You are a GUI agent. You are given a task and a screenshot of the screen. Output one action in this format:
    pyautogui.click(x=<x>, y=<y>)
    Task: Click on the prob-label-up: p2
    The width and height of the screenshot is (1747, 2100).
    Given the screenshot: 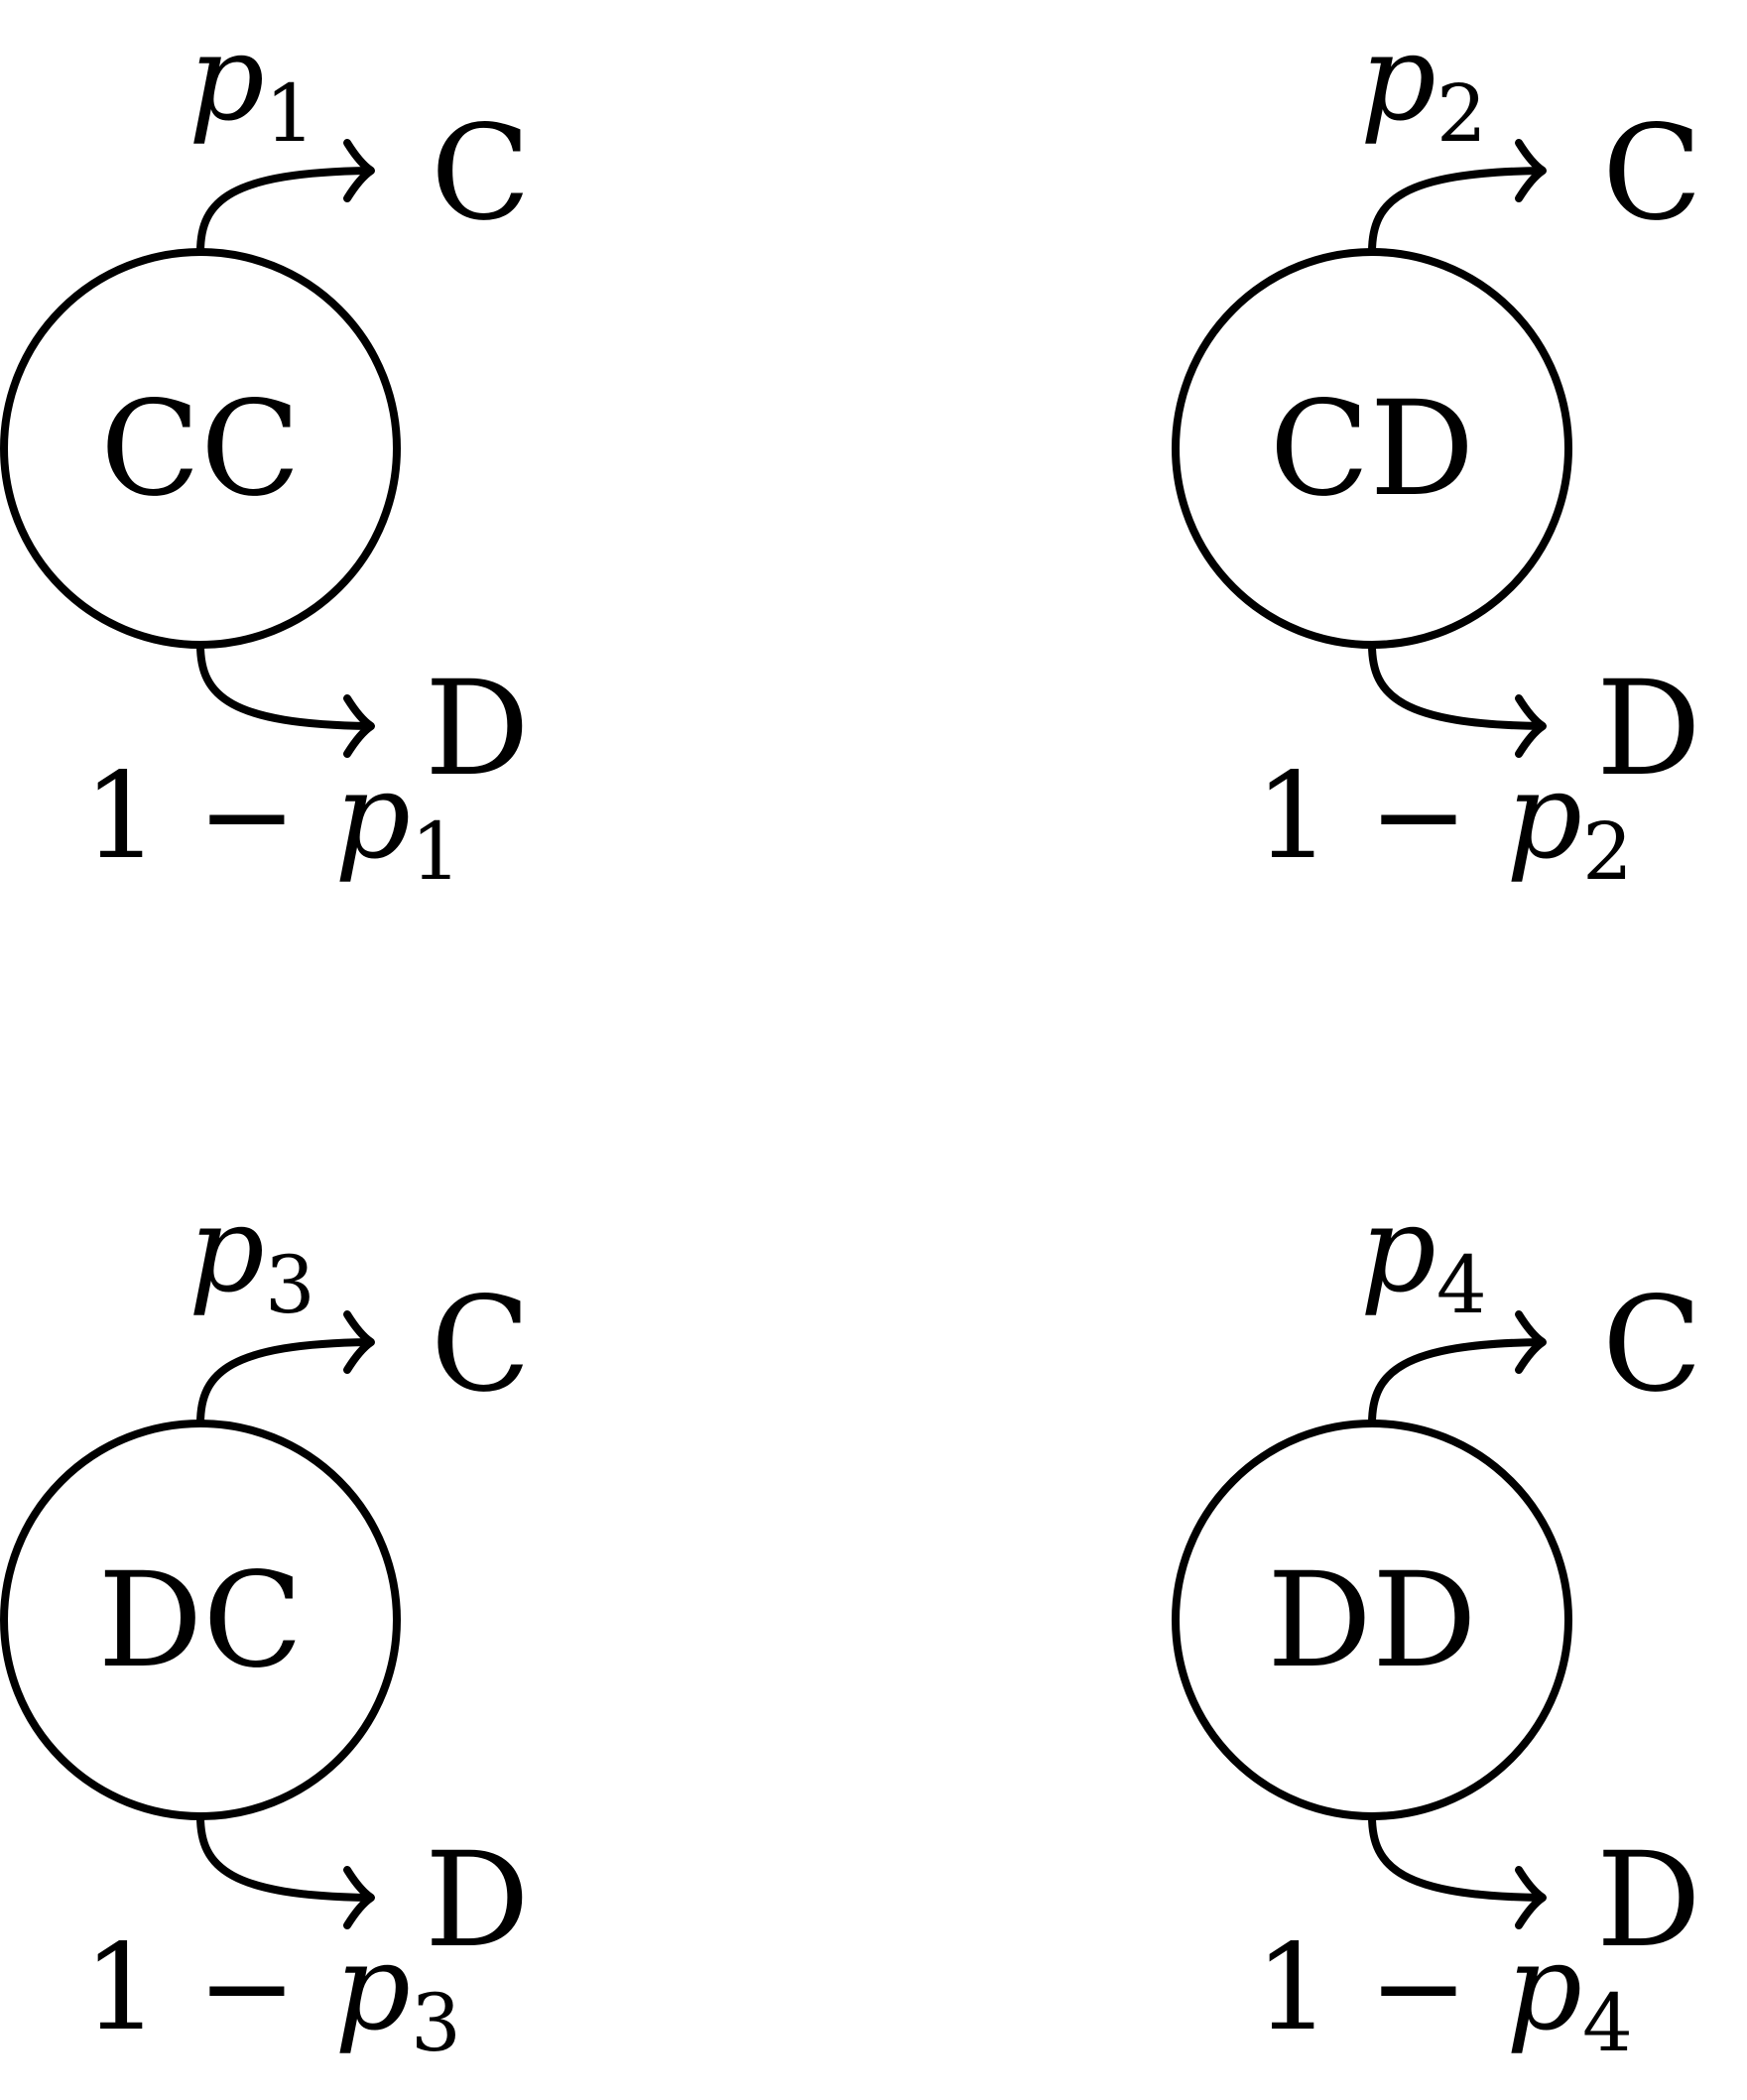 What is the action you would take?
    pyautogui.click(x=1423, y=85)
    